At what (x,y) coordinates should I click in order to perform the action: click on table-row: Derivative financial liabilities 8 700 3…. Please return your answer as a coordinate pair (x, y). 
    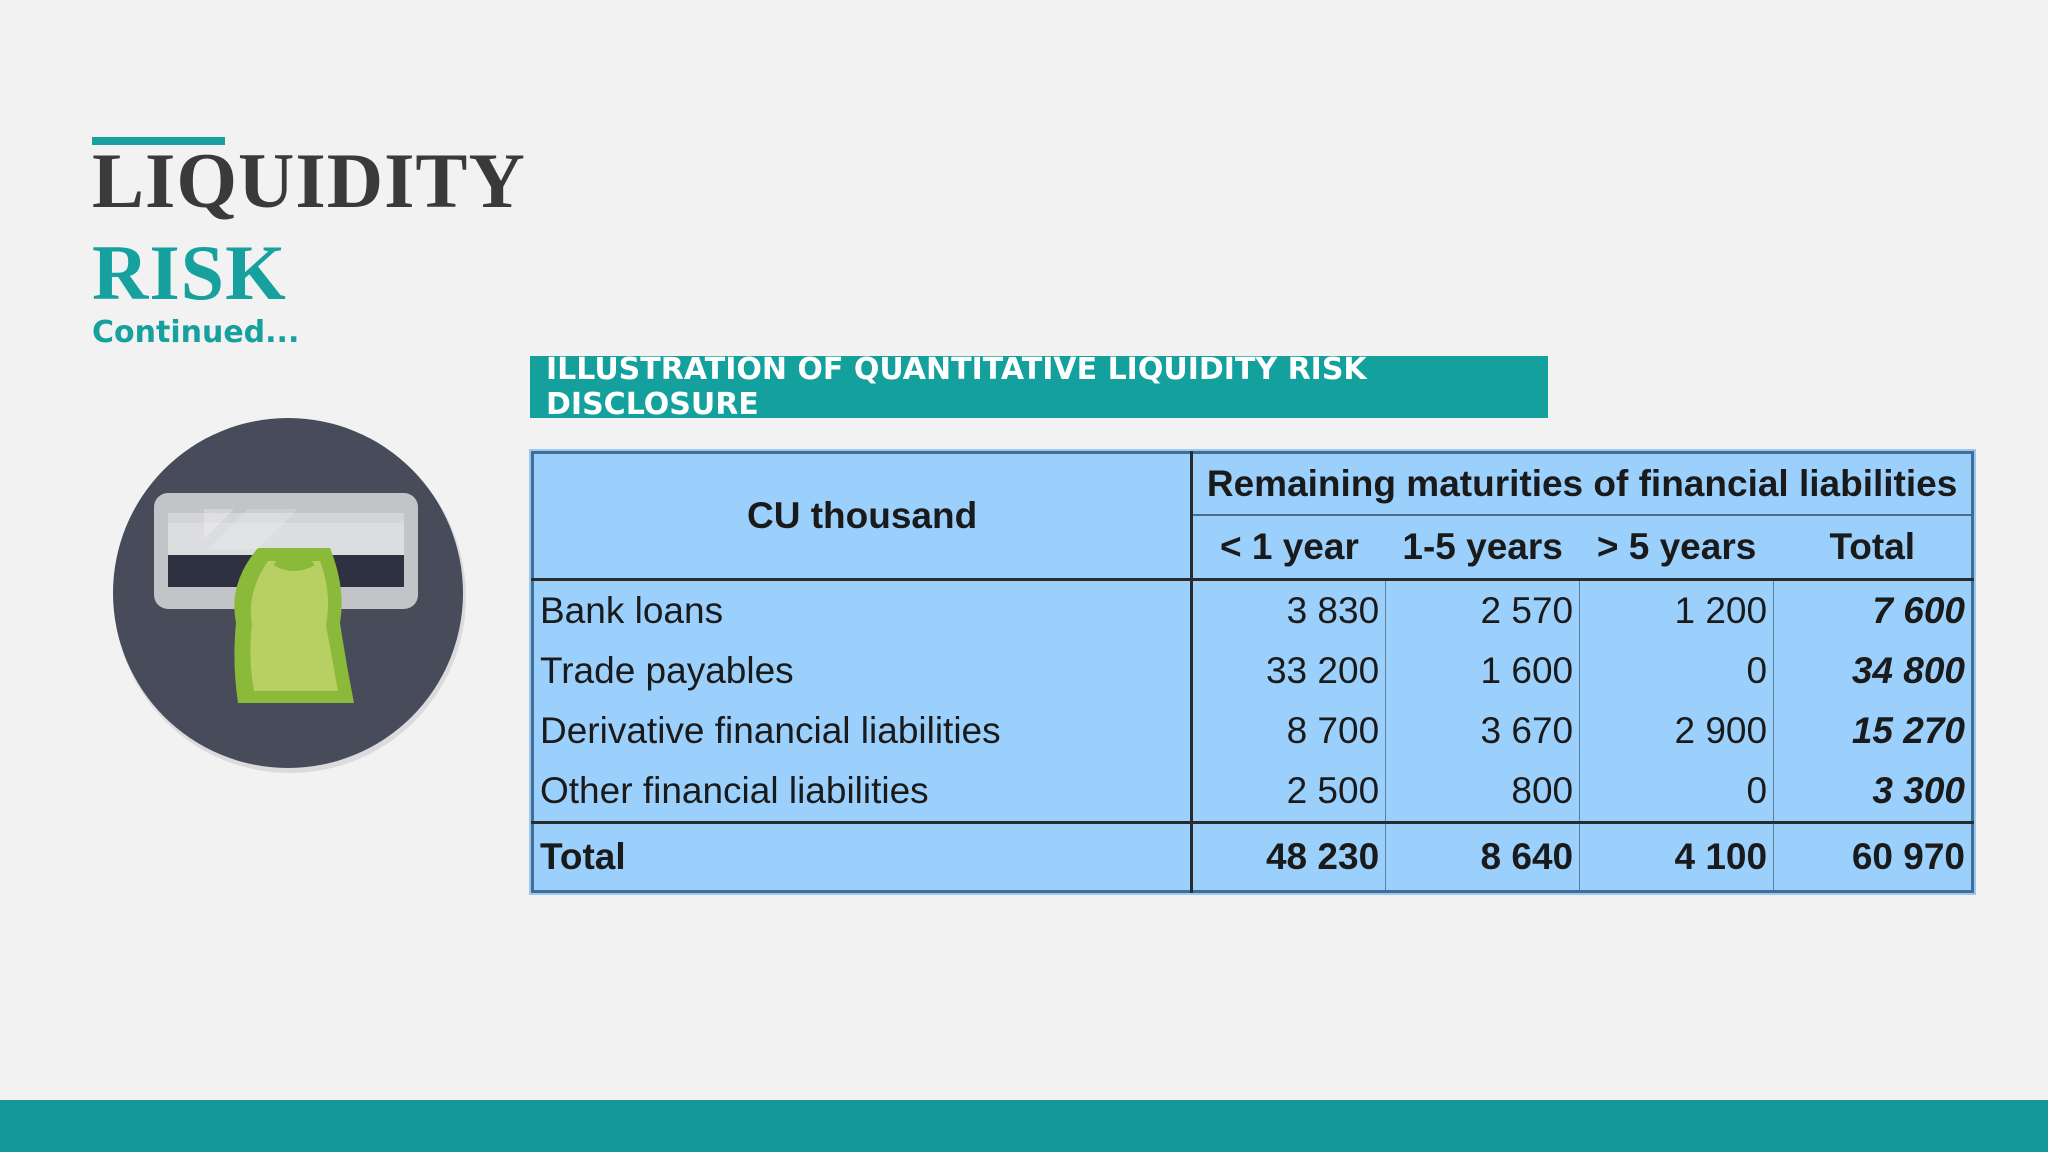
    Looking at the image, I should click on (1252, 731).